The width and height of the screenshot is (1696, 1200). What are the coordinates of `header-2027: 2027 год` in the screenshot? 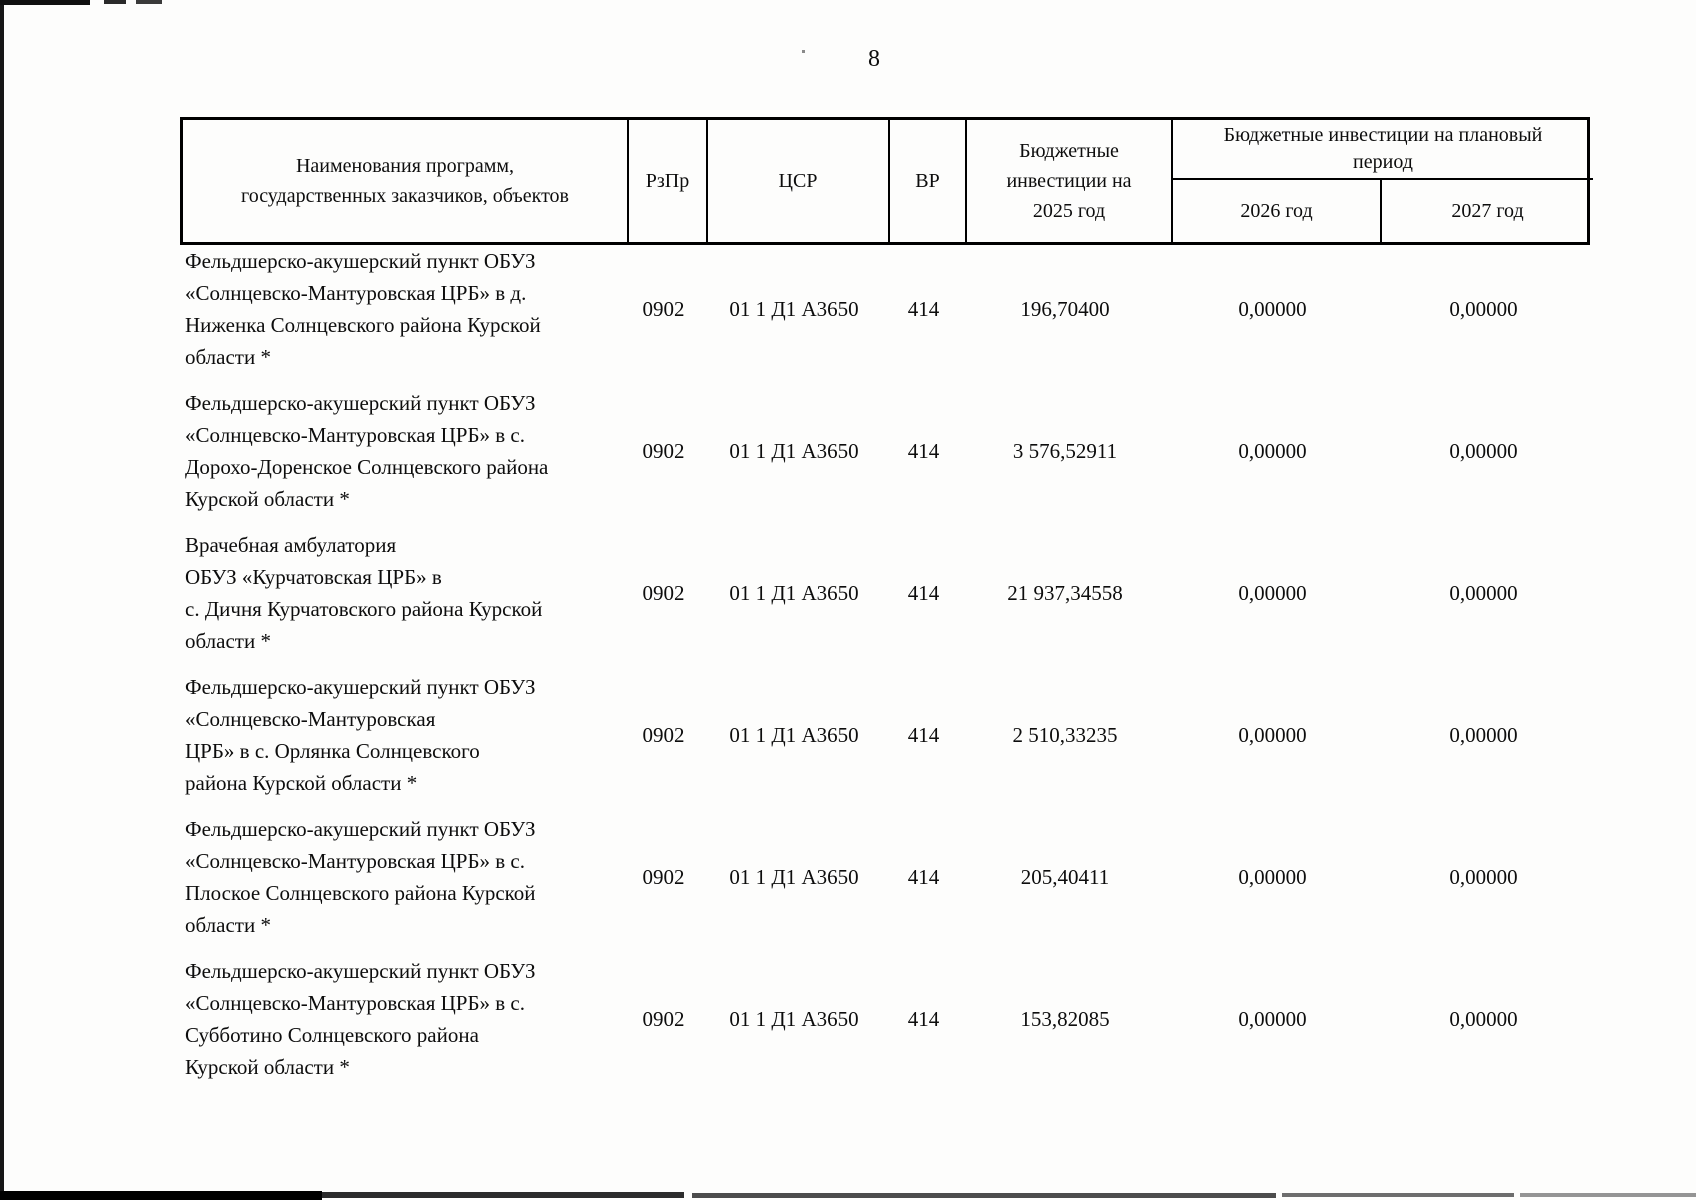 It's located at (1486, 211).